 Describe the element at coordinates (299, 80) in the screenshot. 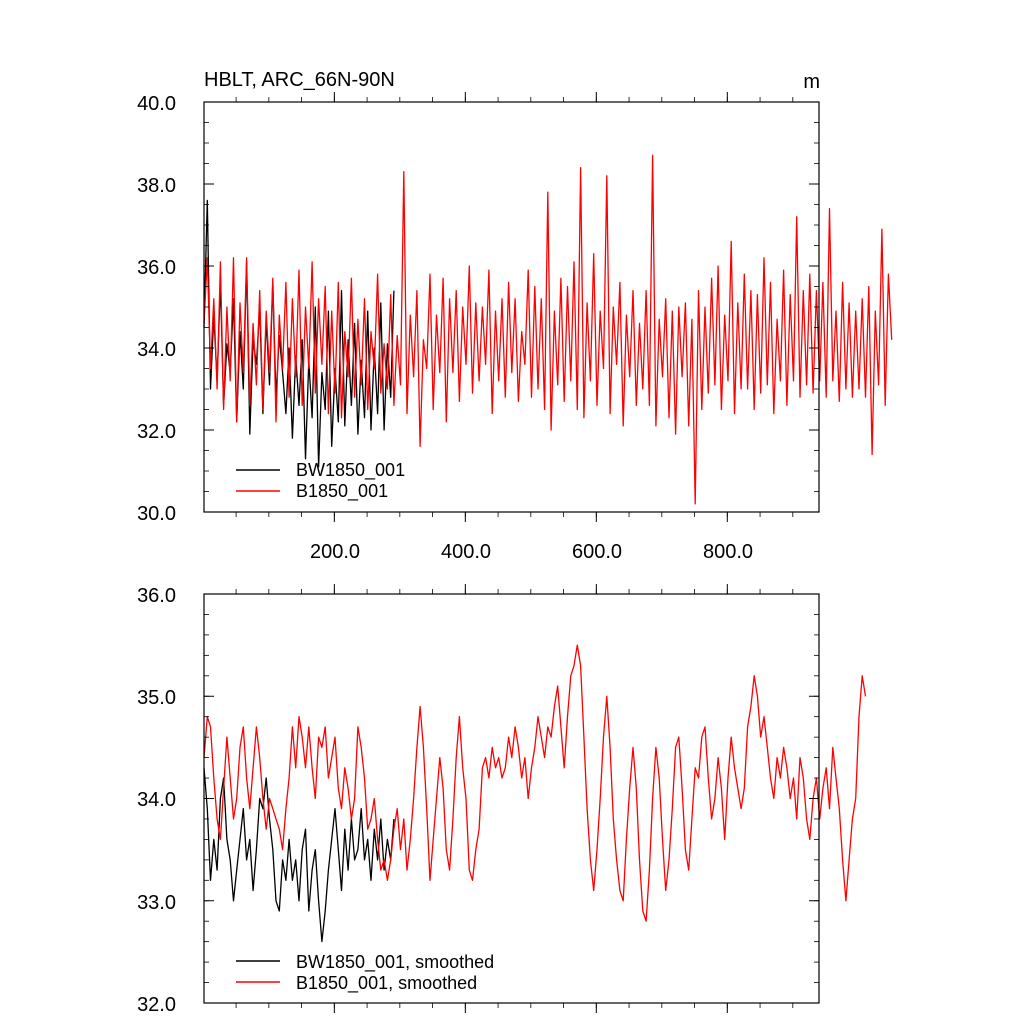

I see `chart-title: HBLT, ARC_66N-90N` at that location.